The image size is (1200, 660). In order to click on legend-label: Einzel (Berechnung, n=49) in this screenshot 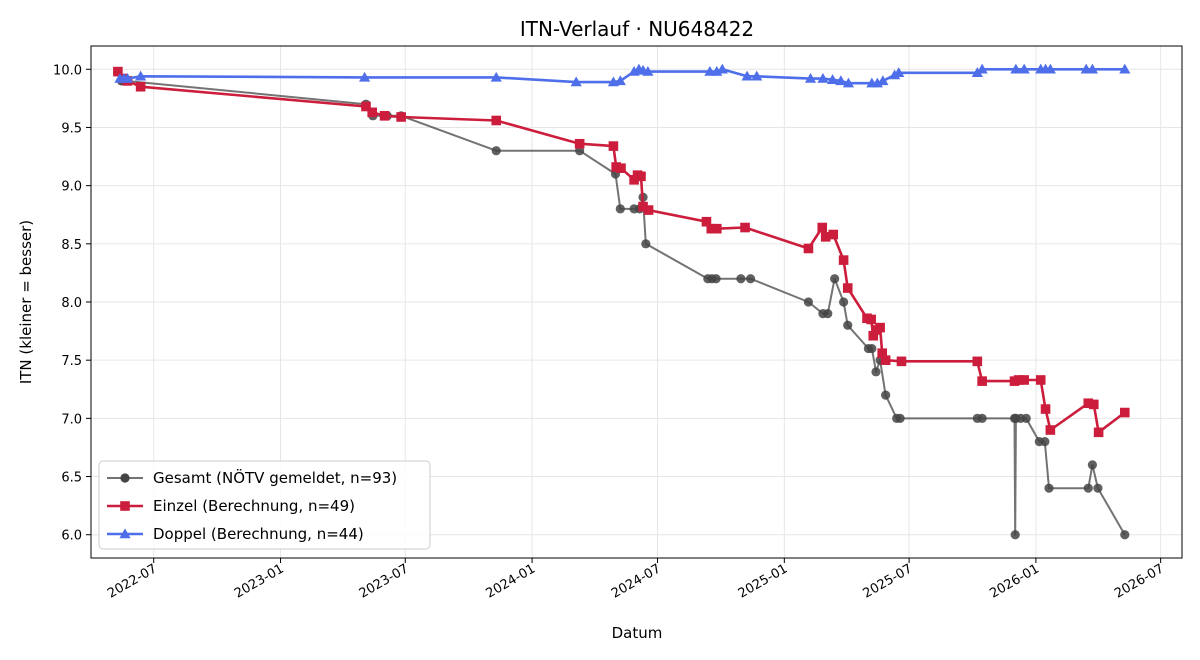, I will do `click(254, 506)`.